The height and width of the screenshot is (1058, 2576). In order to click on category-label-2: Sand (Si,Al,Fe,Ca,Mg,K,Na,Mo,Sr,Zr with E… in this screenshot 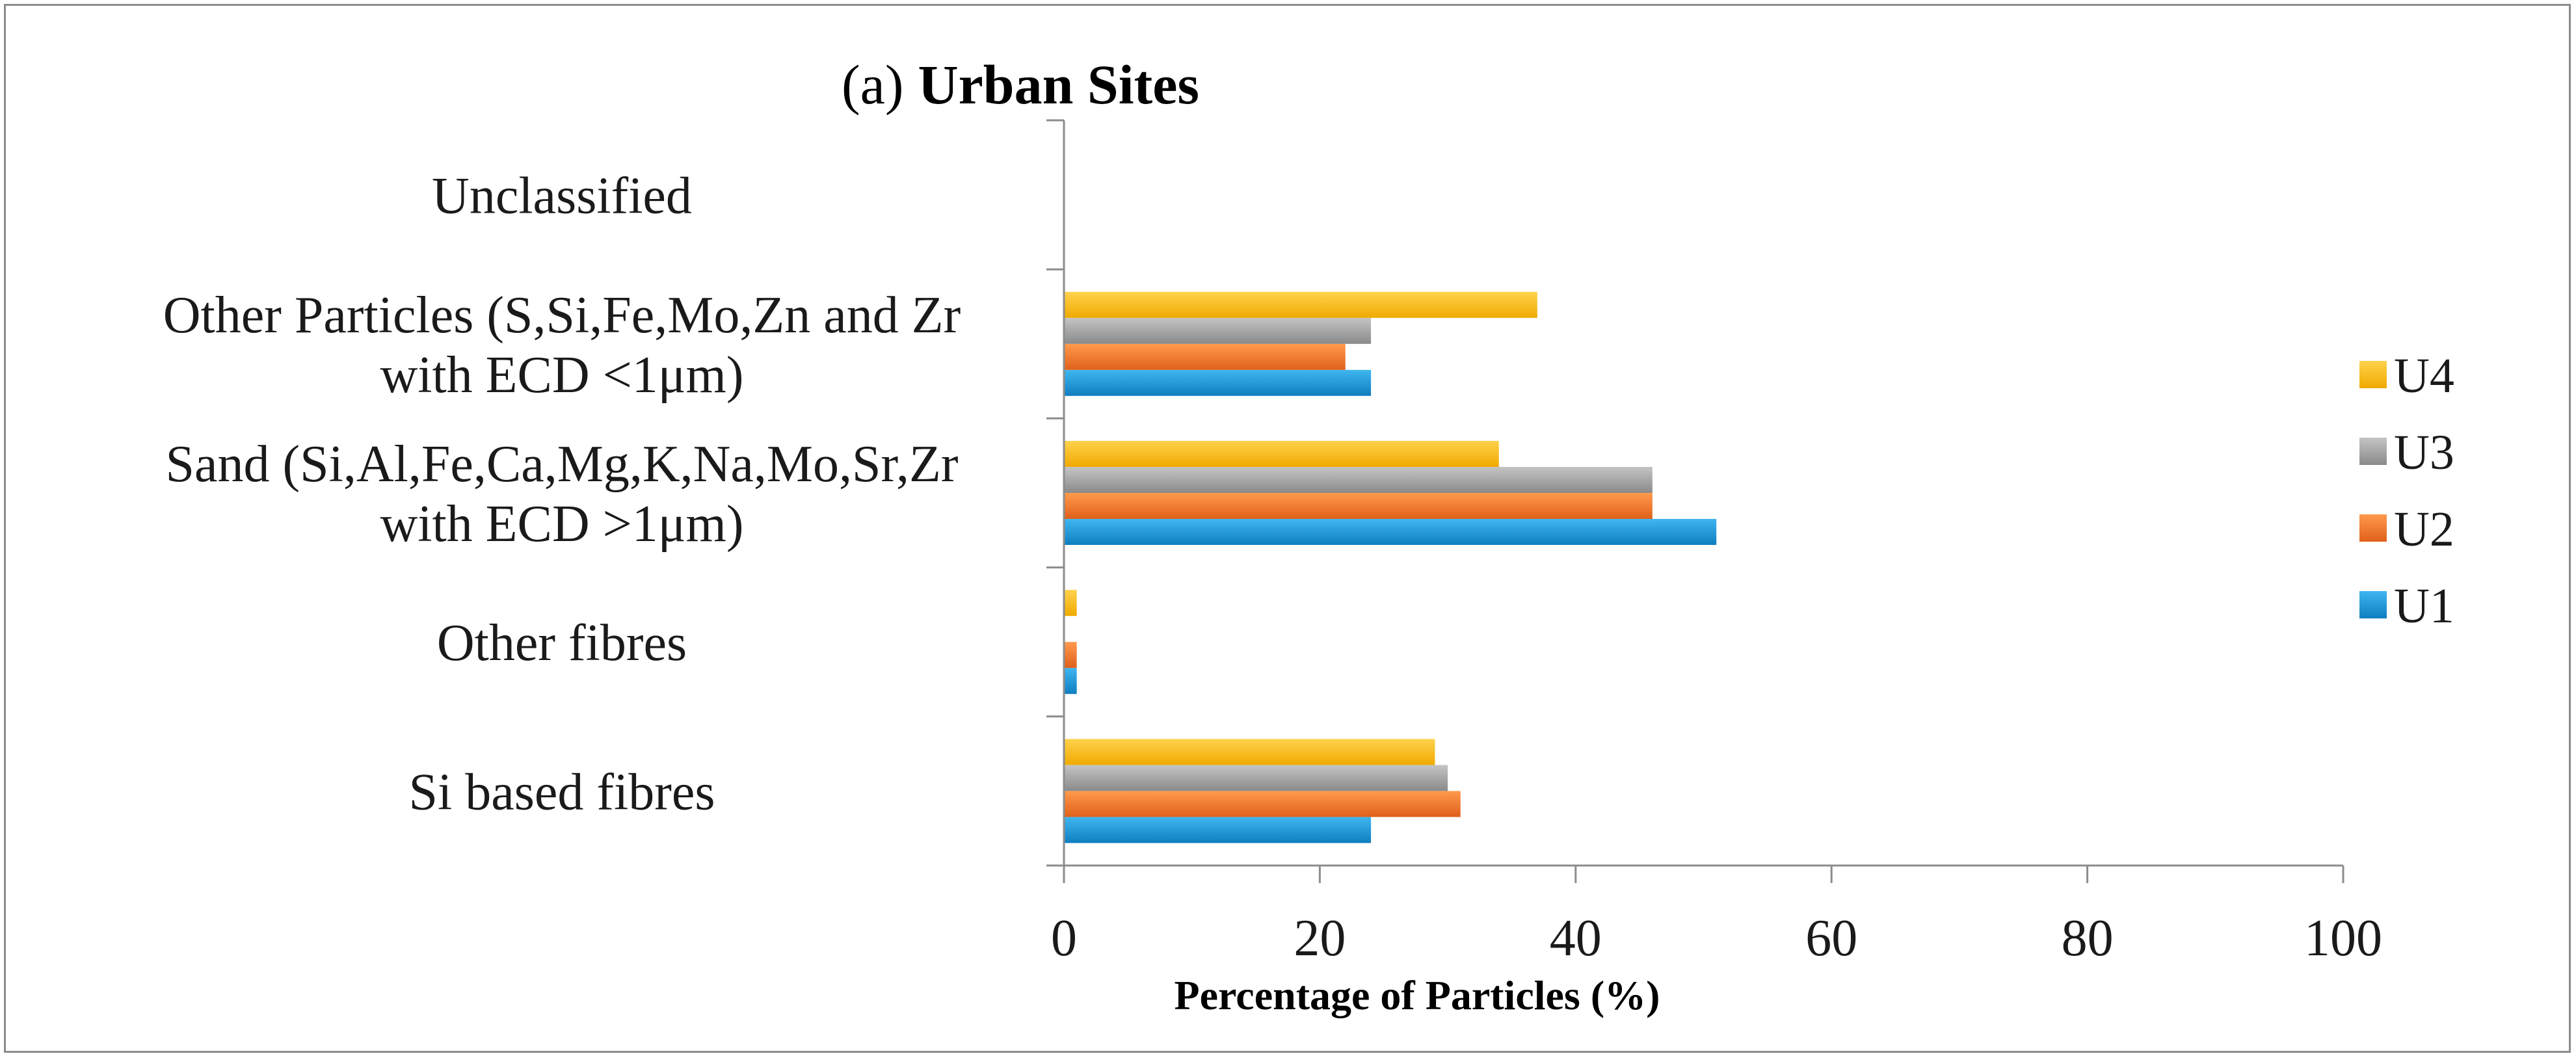, I will do `click(562, 494)`.